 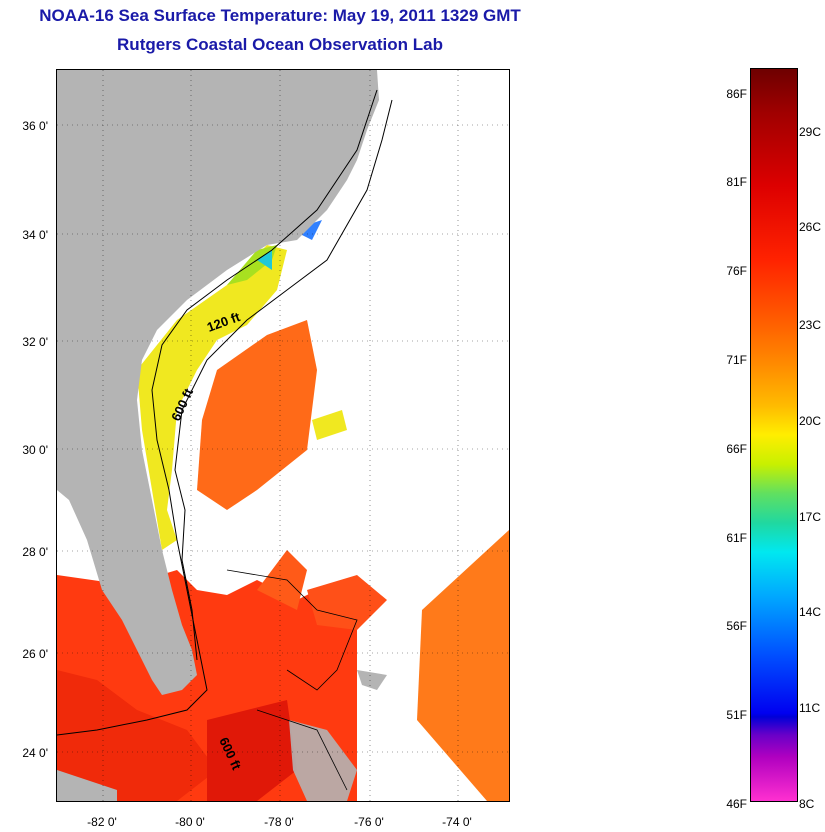 I want to click on lat-tick-label: 28 0', so click(x=35, y=552).